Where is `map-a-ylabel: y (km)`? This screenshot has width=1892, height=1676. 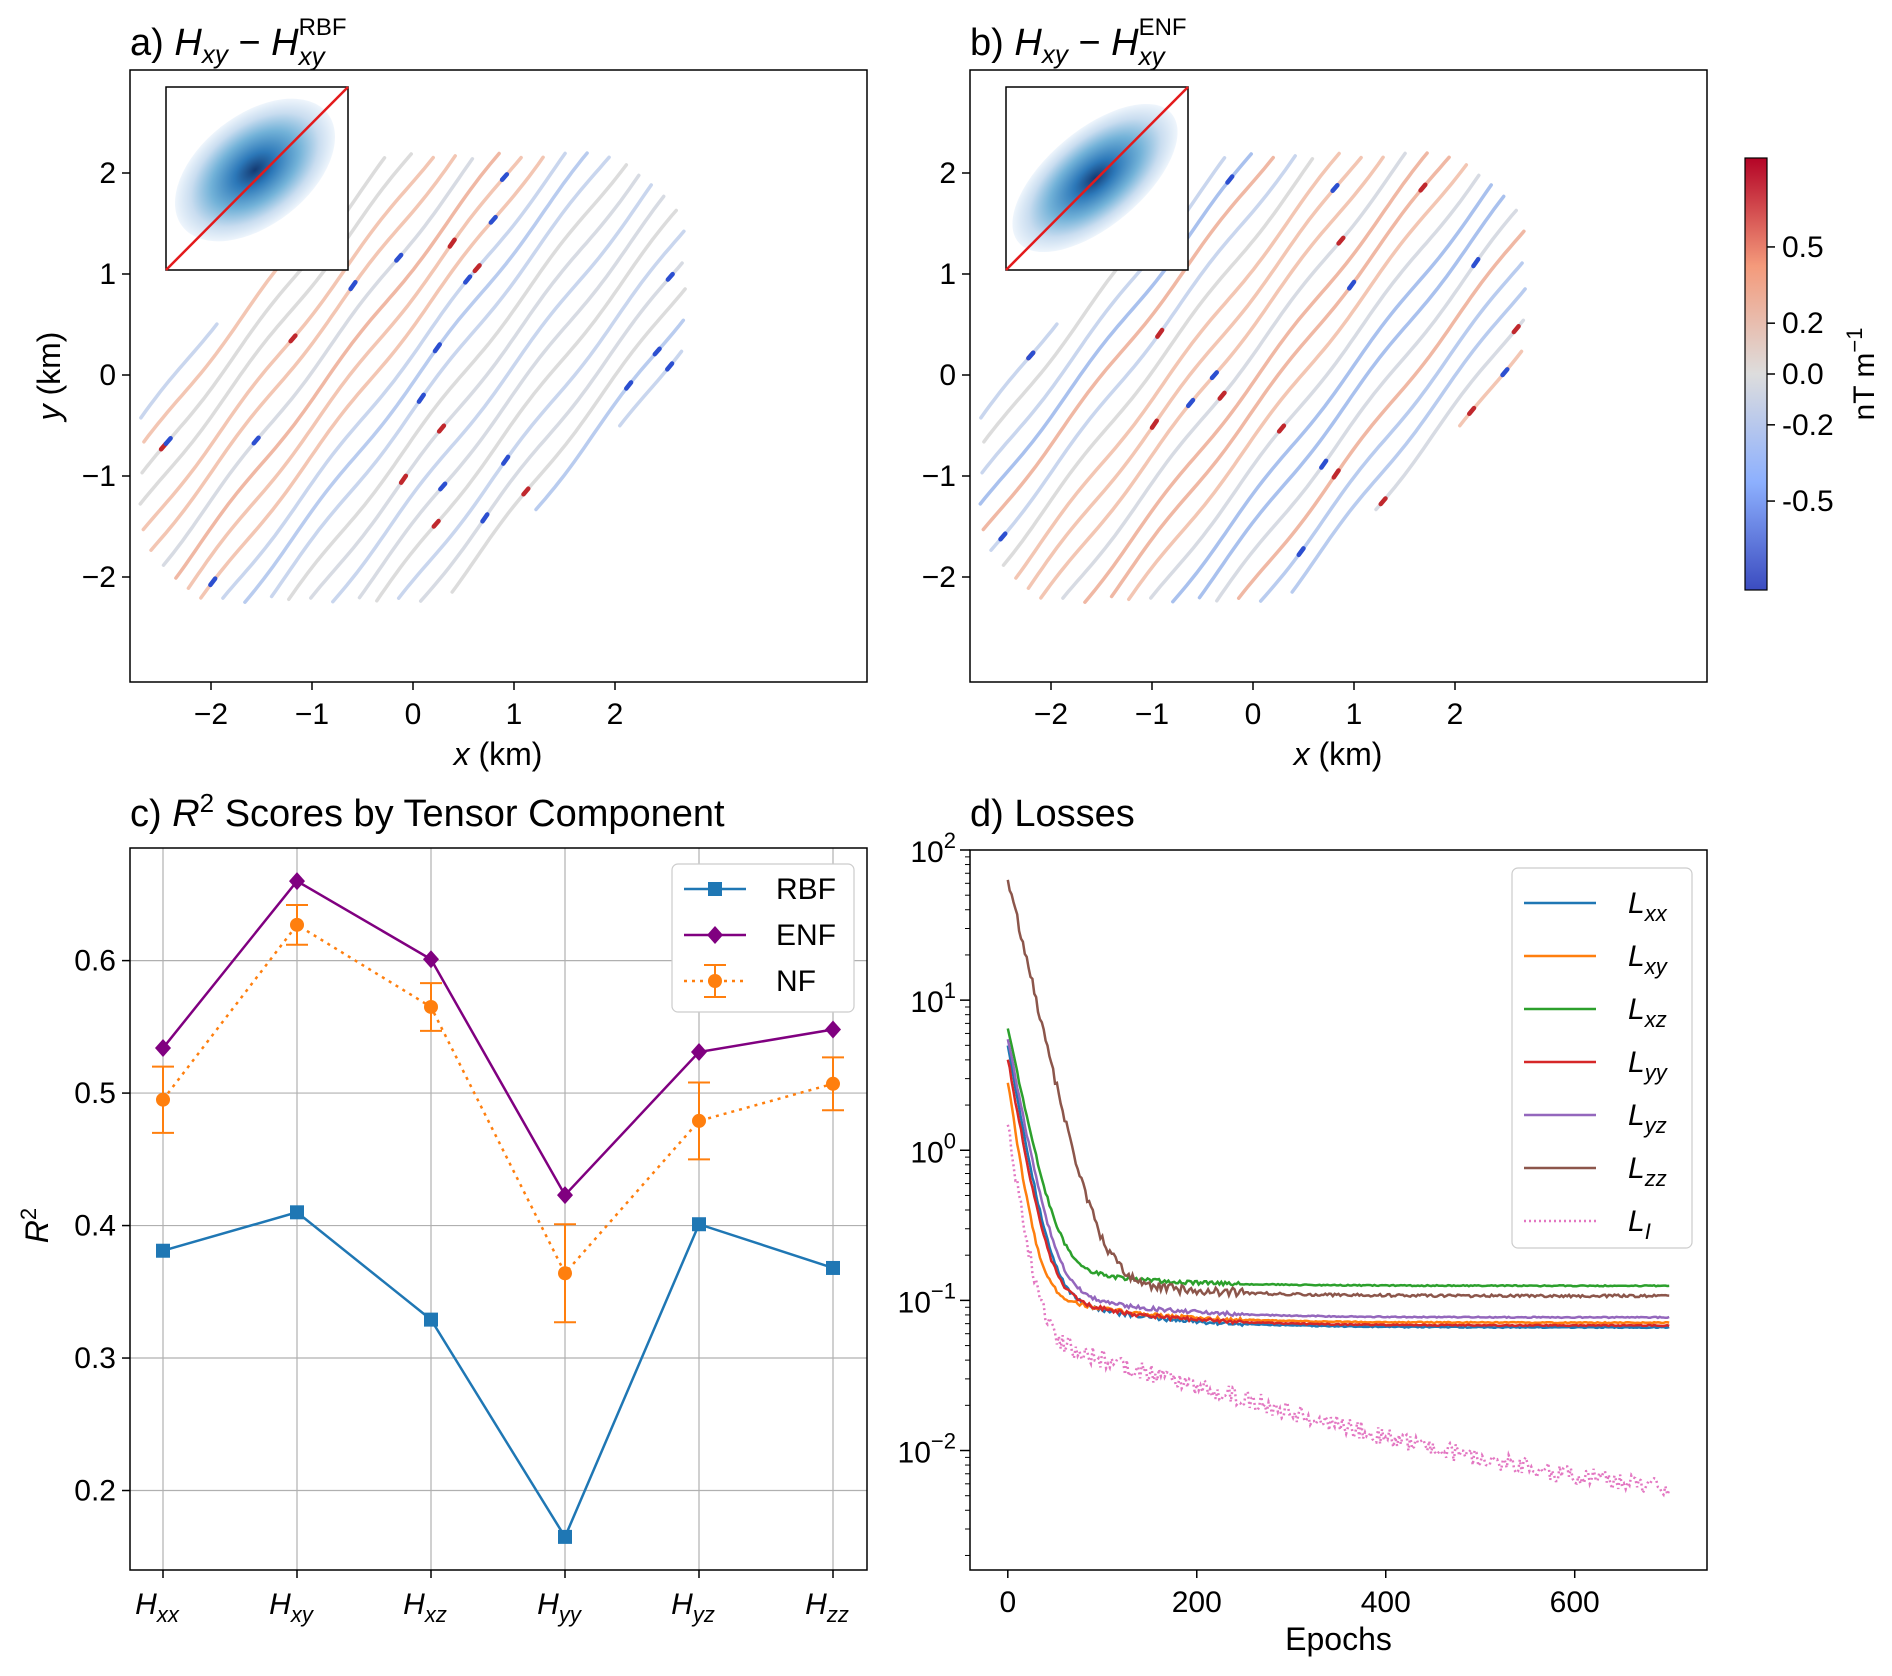 map-a-ylabel: y (km) is located at coordinates (49, 377).